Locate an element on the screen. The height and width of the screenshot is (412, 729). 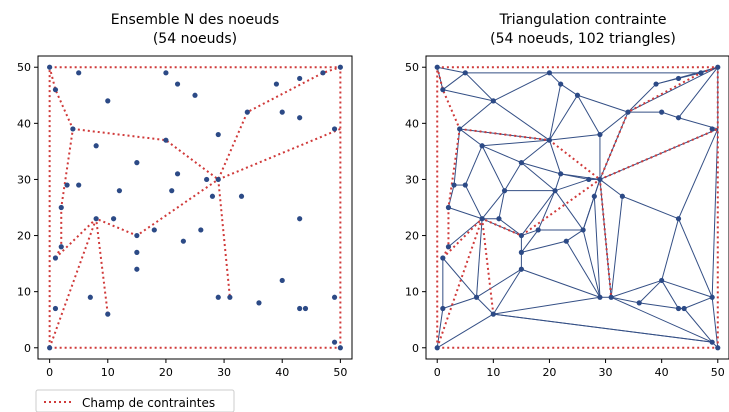
y-tick-label: 30 is located at coordinates (412, 179).